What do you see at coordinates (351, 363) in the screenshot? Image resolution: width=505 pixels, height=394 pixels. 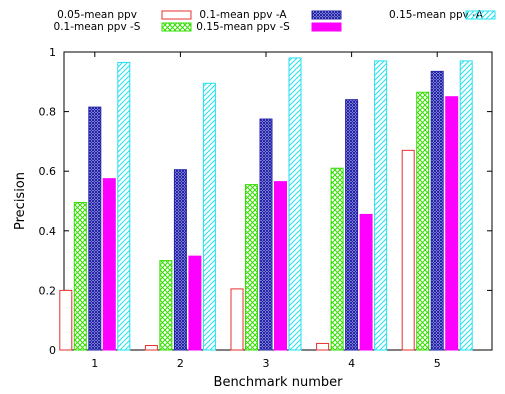 I see `x-tick-label: 4` at bounding box center [351, 363].